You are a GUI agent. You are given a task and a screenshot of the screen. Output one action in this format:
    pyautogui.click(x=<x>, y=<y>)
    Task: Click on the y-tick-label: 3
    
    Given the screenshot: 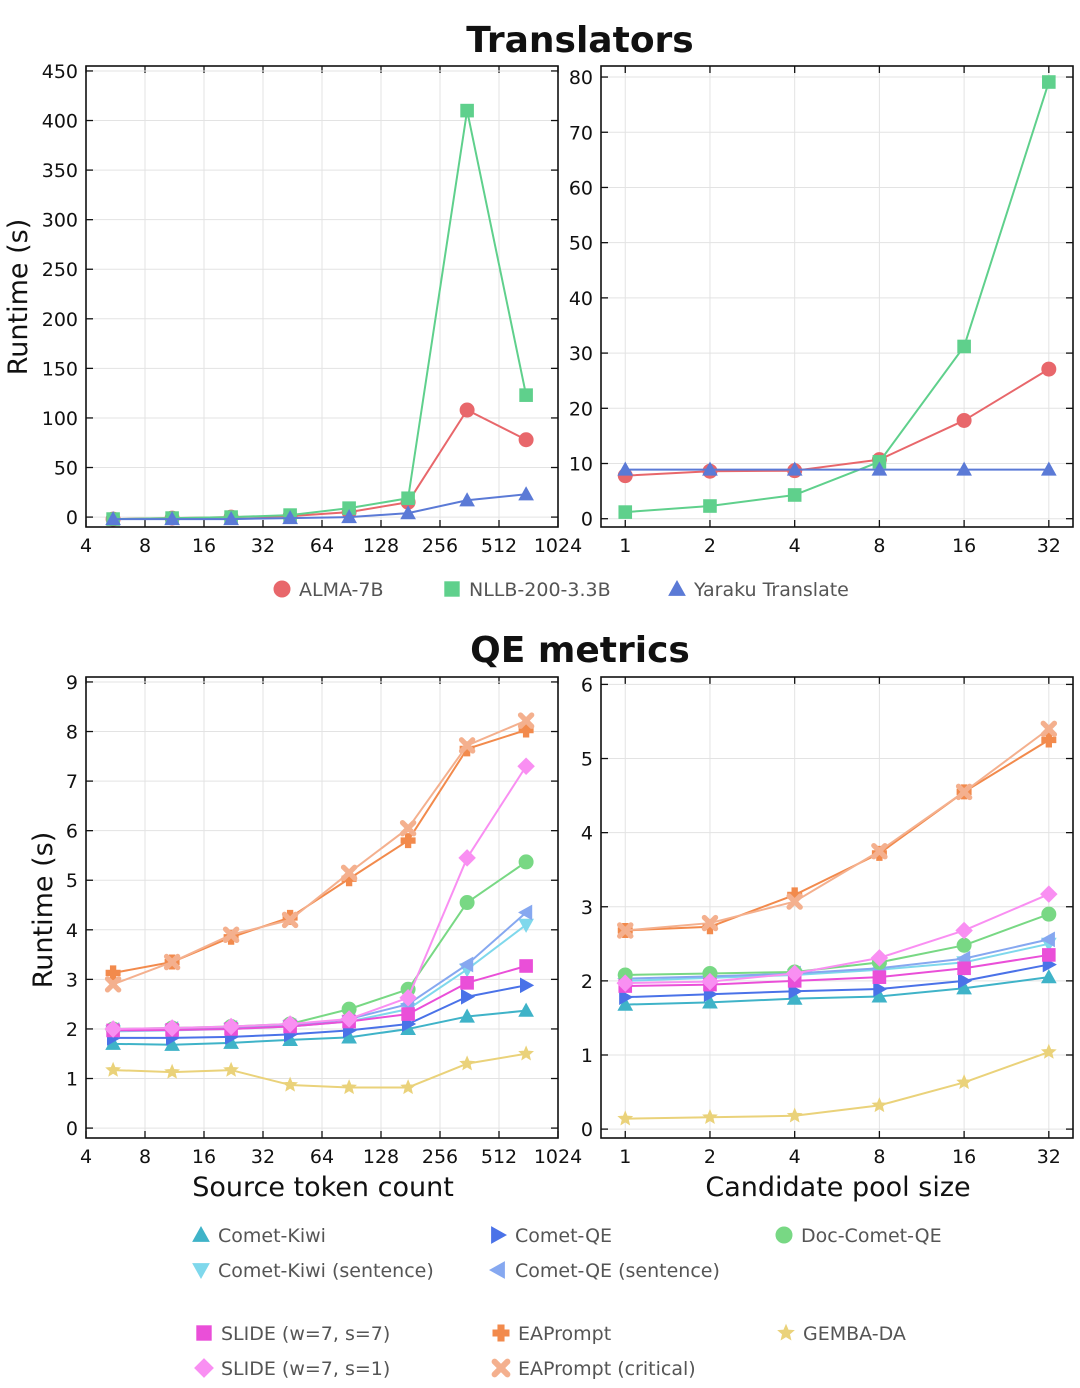 What is the action you would take?
    pyautogui.click(x=587, y=908)
    